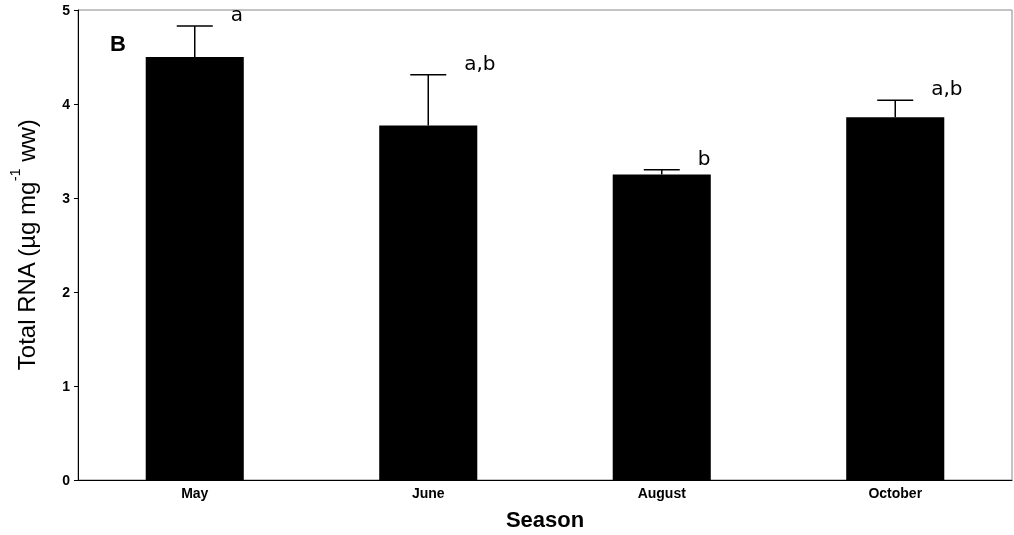 This screenshot has width=1014, height=535. Describe the element at coordinates (545, 519) in the screenshot. I see `x-axis-title: Season` at that location.